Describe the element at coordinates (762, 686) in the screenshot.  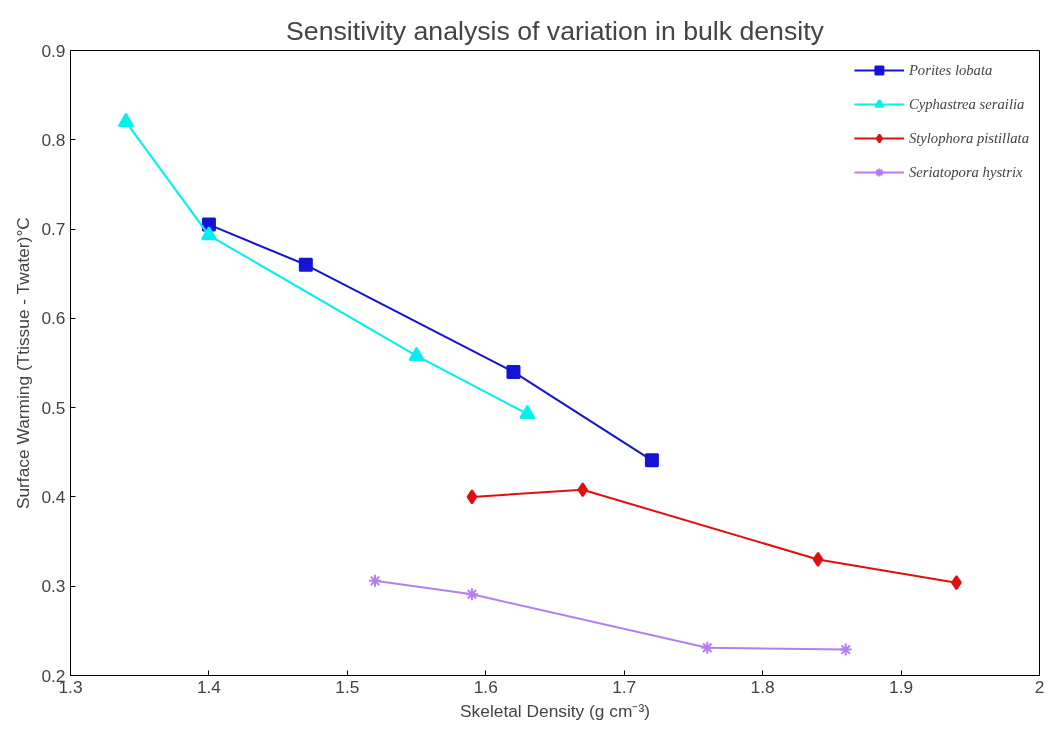
I see `x-tick-label: 1.8` at that location.